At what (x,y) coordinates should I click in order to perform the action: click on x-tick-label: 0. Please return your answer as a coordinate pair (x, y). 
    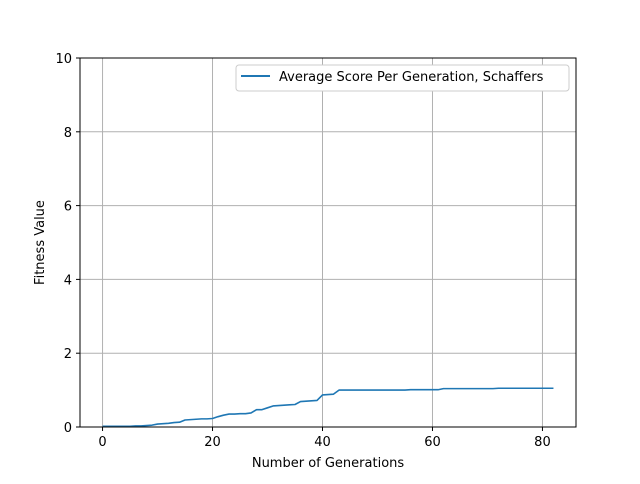
    Looking at the image, I should click on (102, 442).